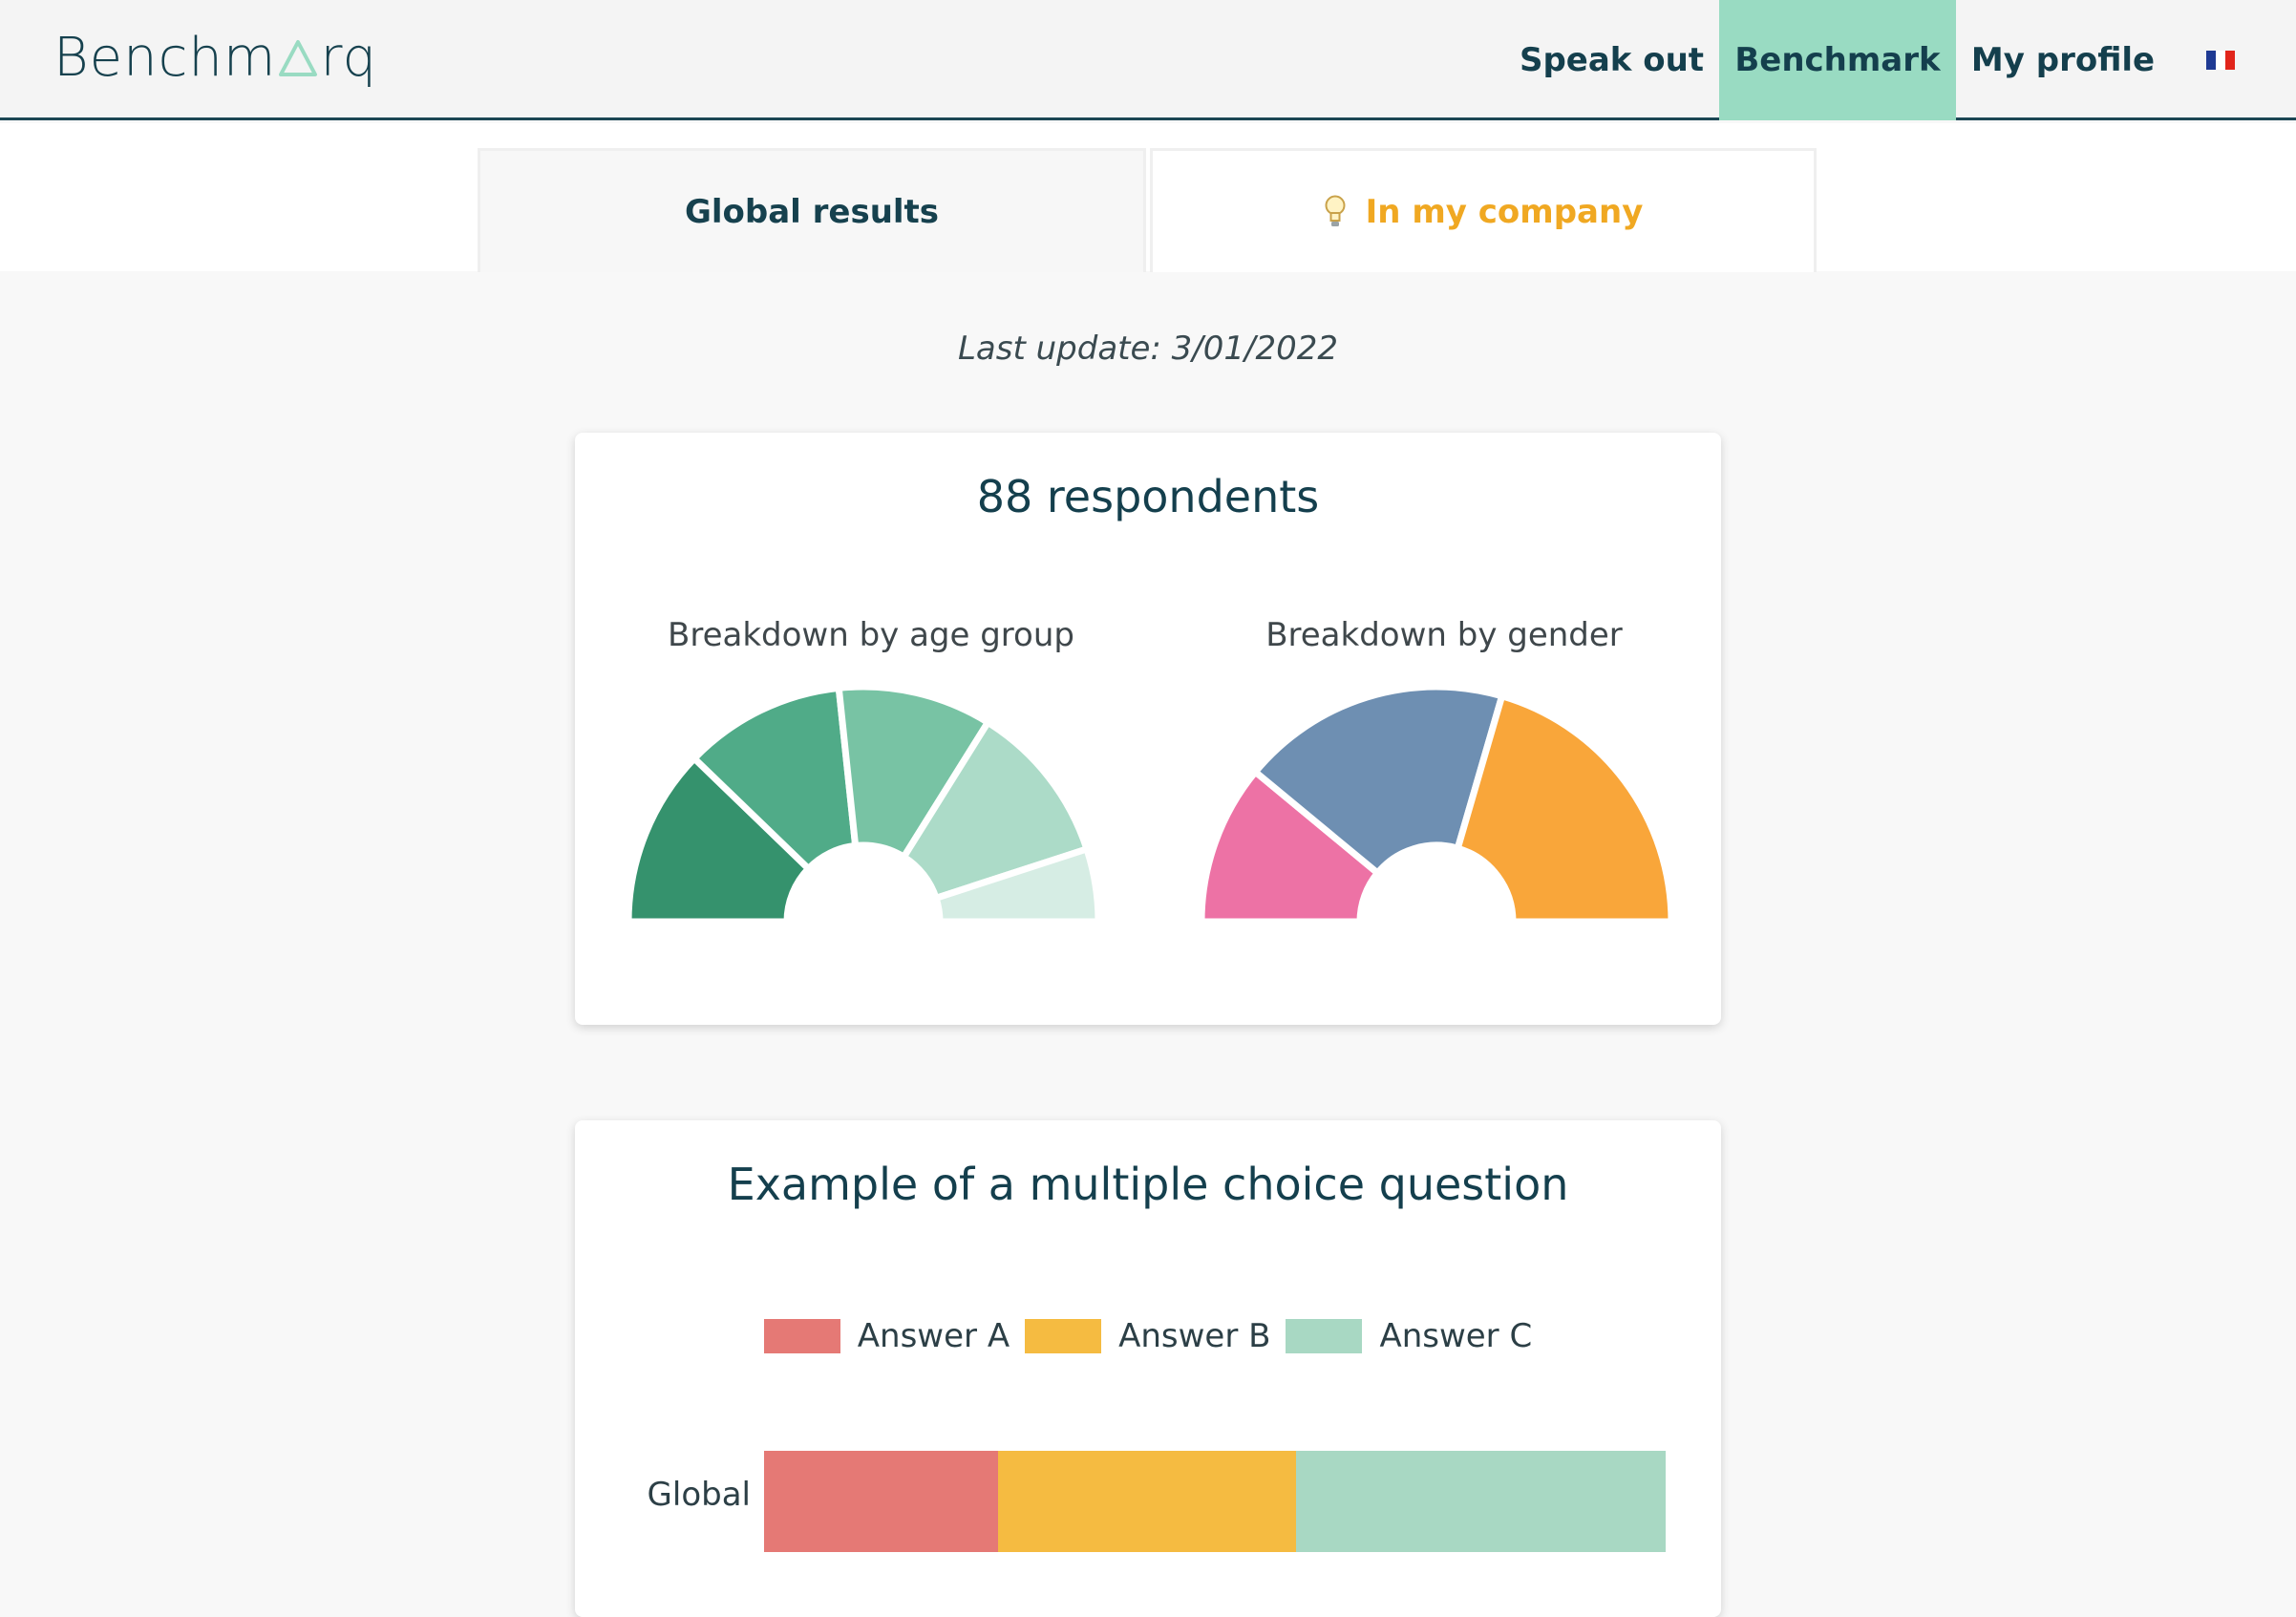  I want to click on language-switch, so click(2220, 60).